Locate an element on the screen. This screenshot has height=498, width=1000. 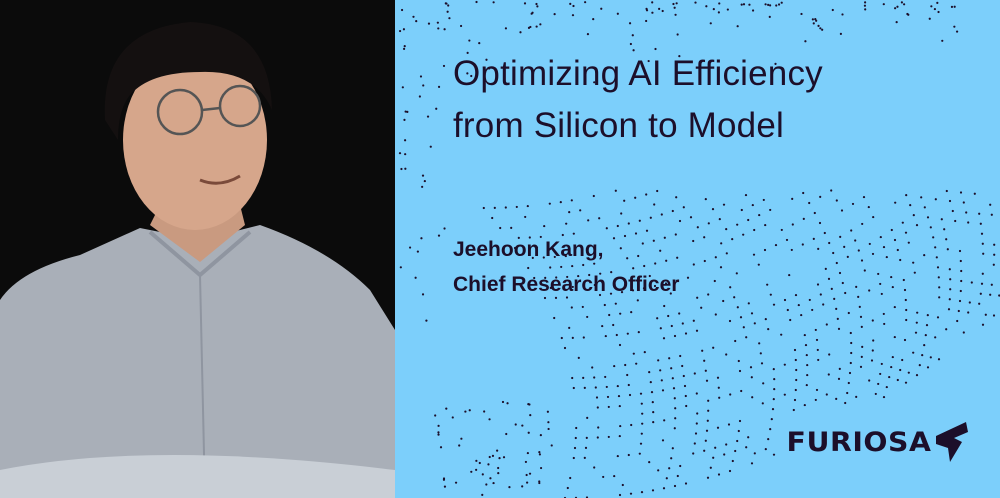
logo-text: FURIOSA is located at coordinates (859, 442).